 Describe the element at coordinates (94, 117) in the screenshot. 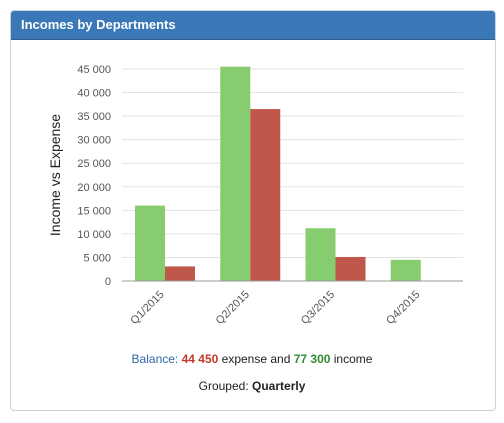

I see `y-tick-label: 35 000` at that location.